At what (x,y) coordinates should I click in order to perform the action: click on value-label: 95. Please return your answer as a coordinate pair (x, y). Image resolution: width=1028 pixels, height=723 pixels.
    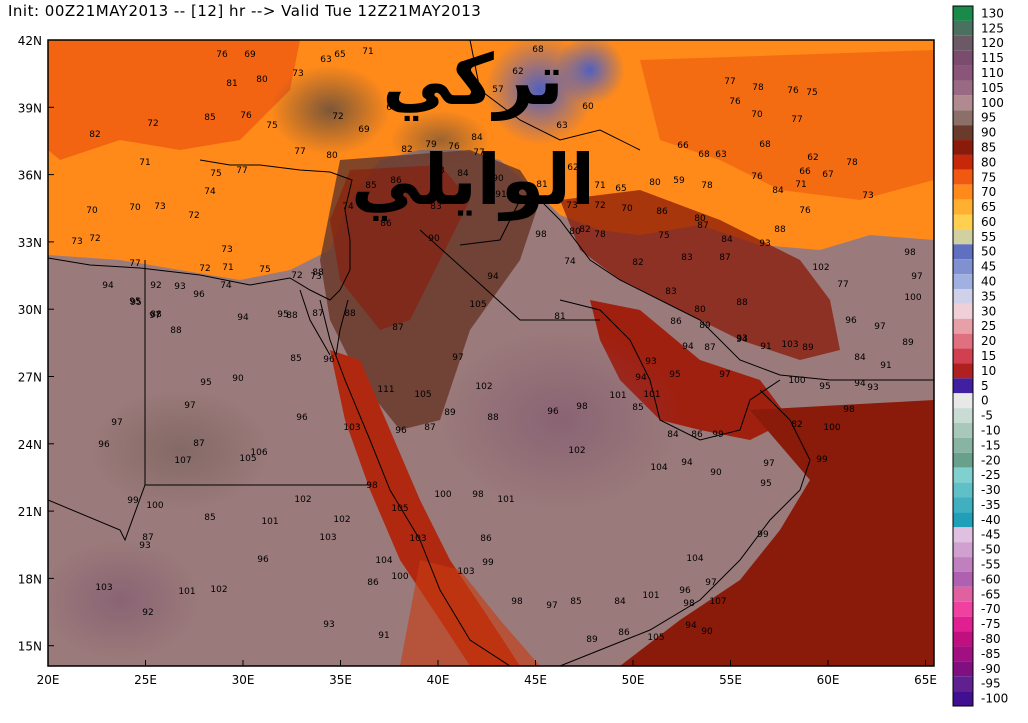
    Looking at the image, I should click on (134, 302).